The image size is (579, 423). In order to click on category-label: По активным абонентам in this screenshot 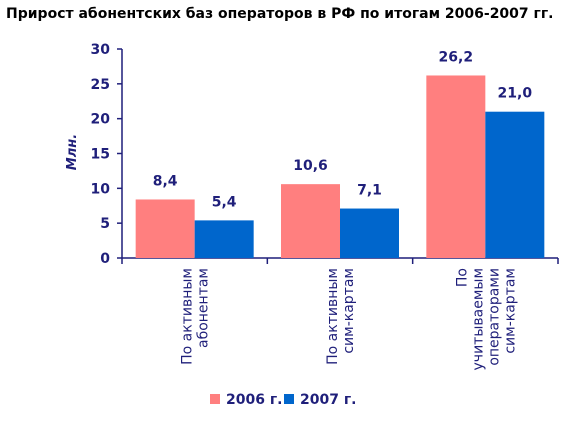, I will do `click(196, 316)`.